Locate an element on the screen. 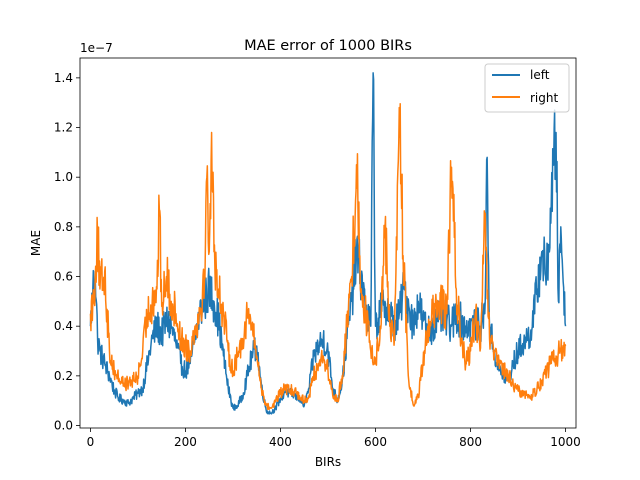 This screenshot has height=480, width=640. y-tick-label: 1.0 is located at coordinates (63, 177).